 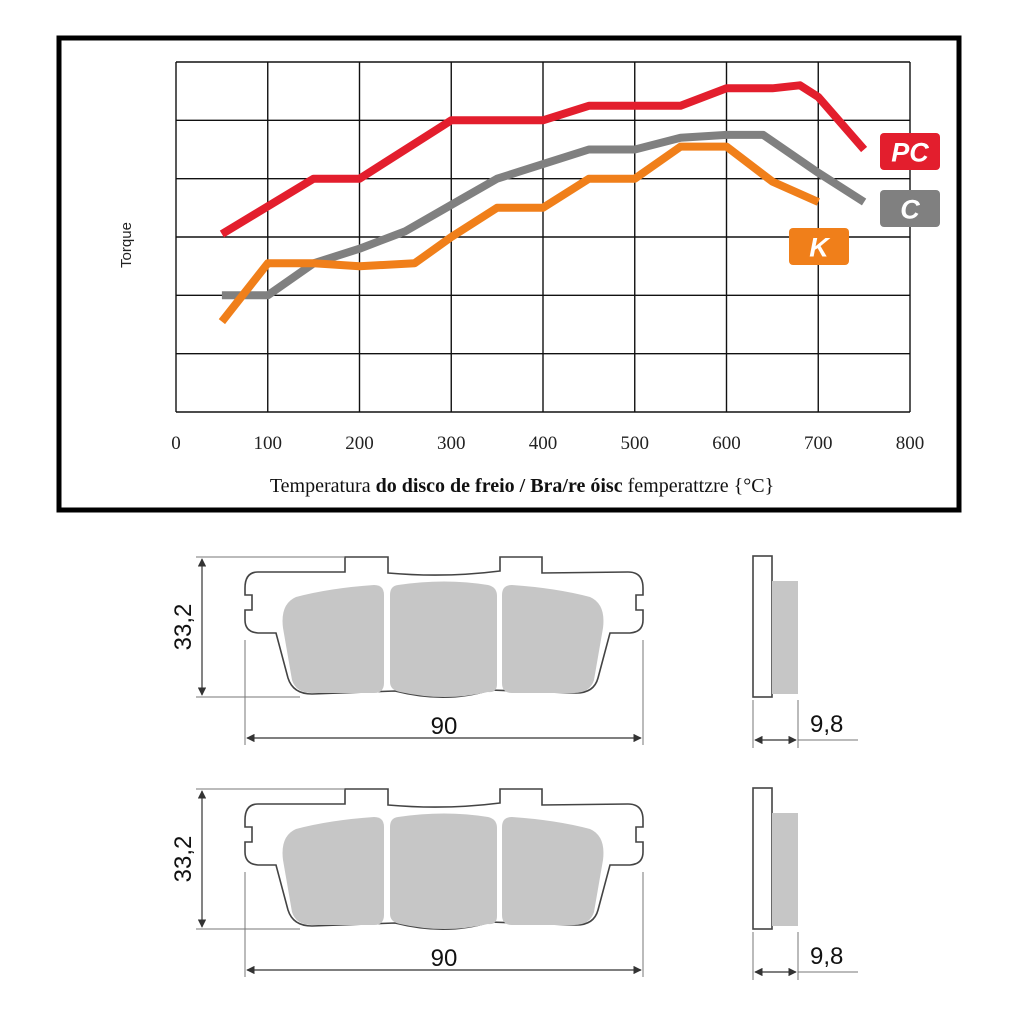 I want to click on x-tick-label: 800, so click(x=910, y=443).